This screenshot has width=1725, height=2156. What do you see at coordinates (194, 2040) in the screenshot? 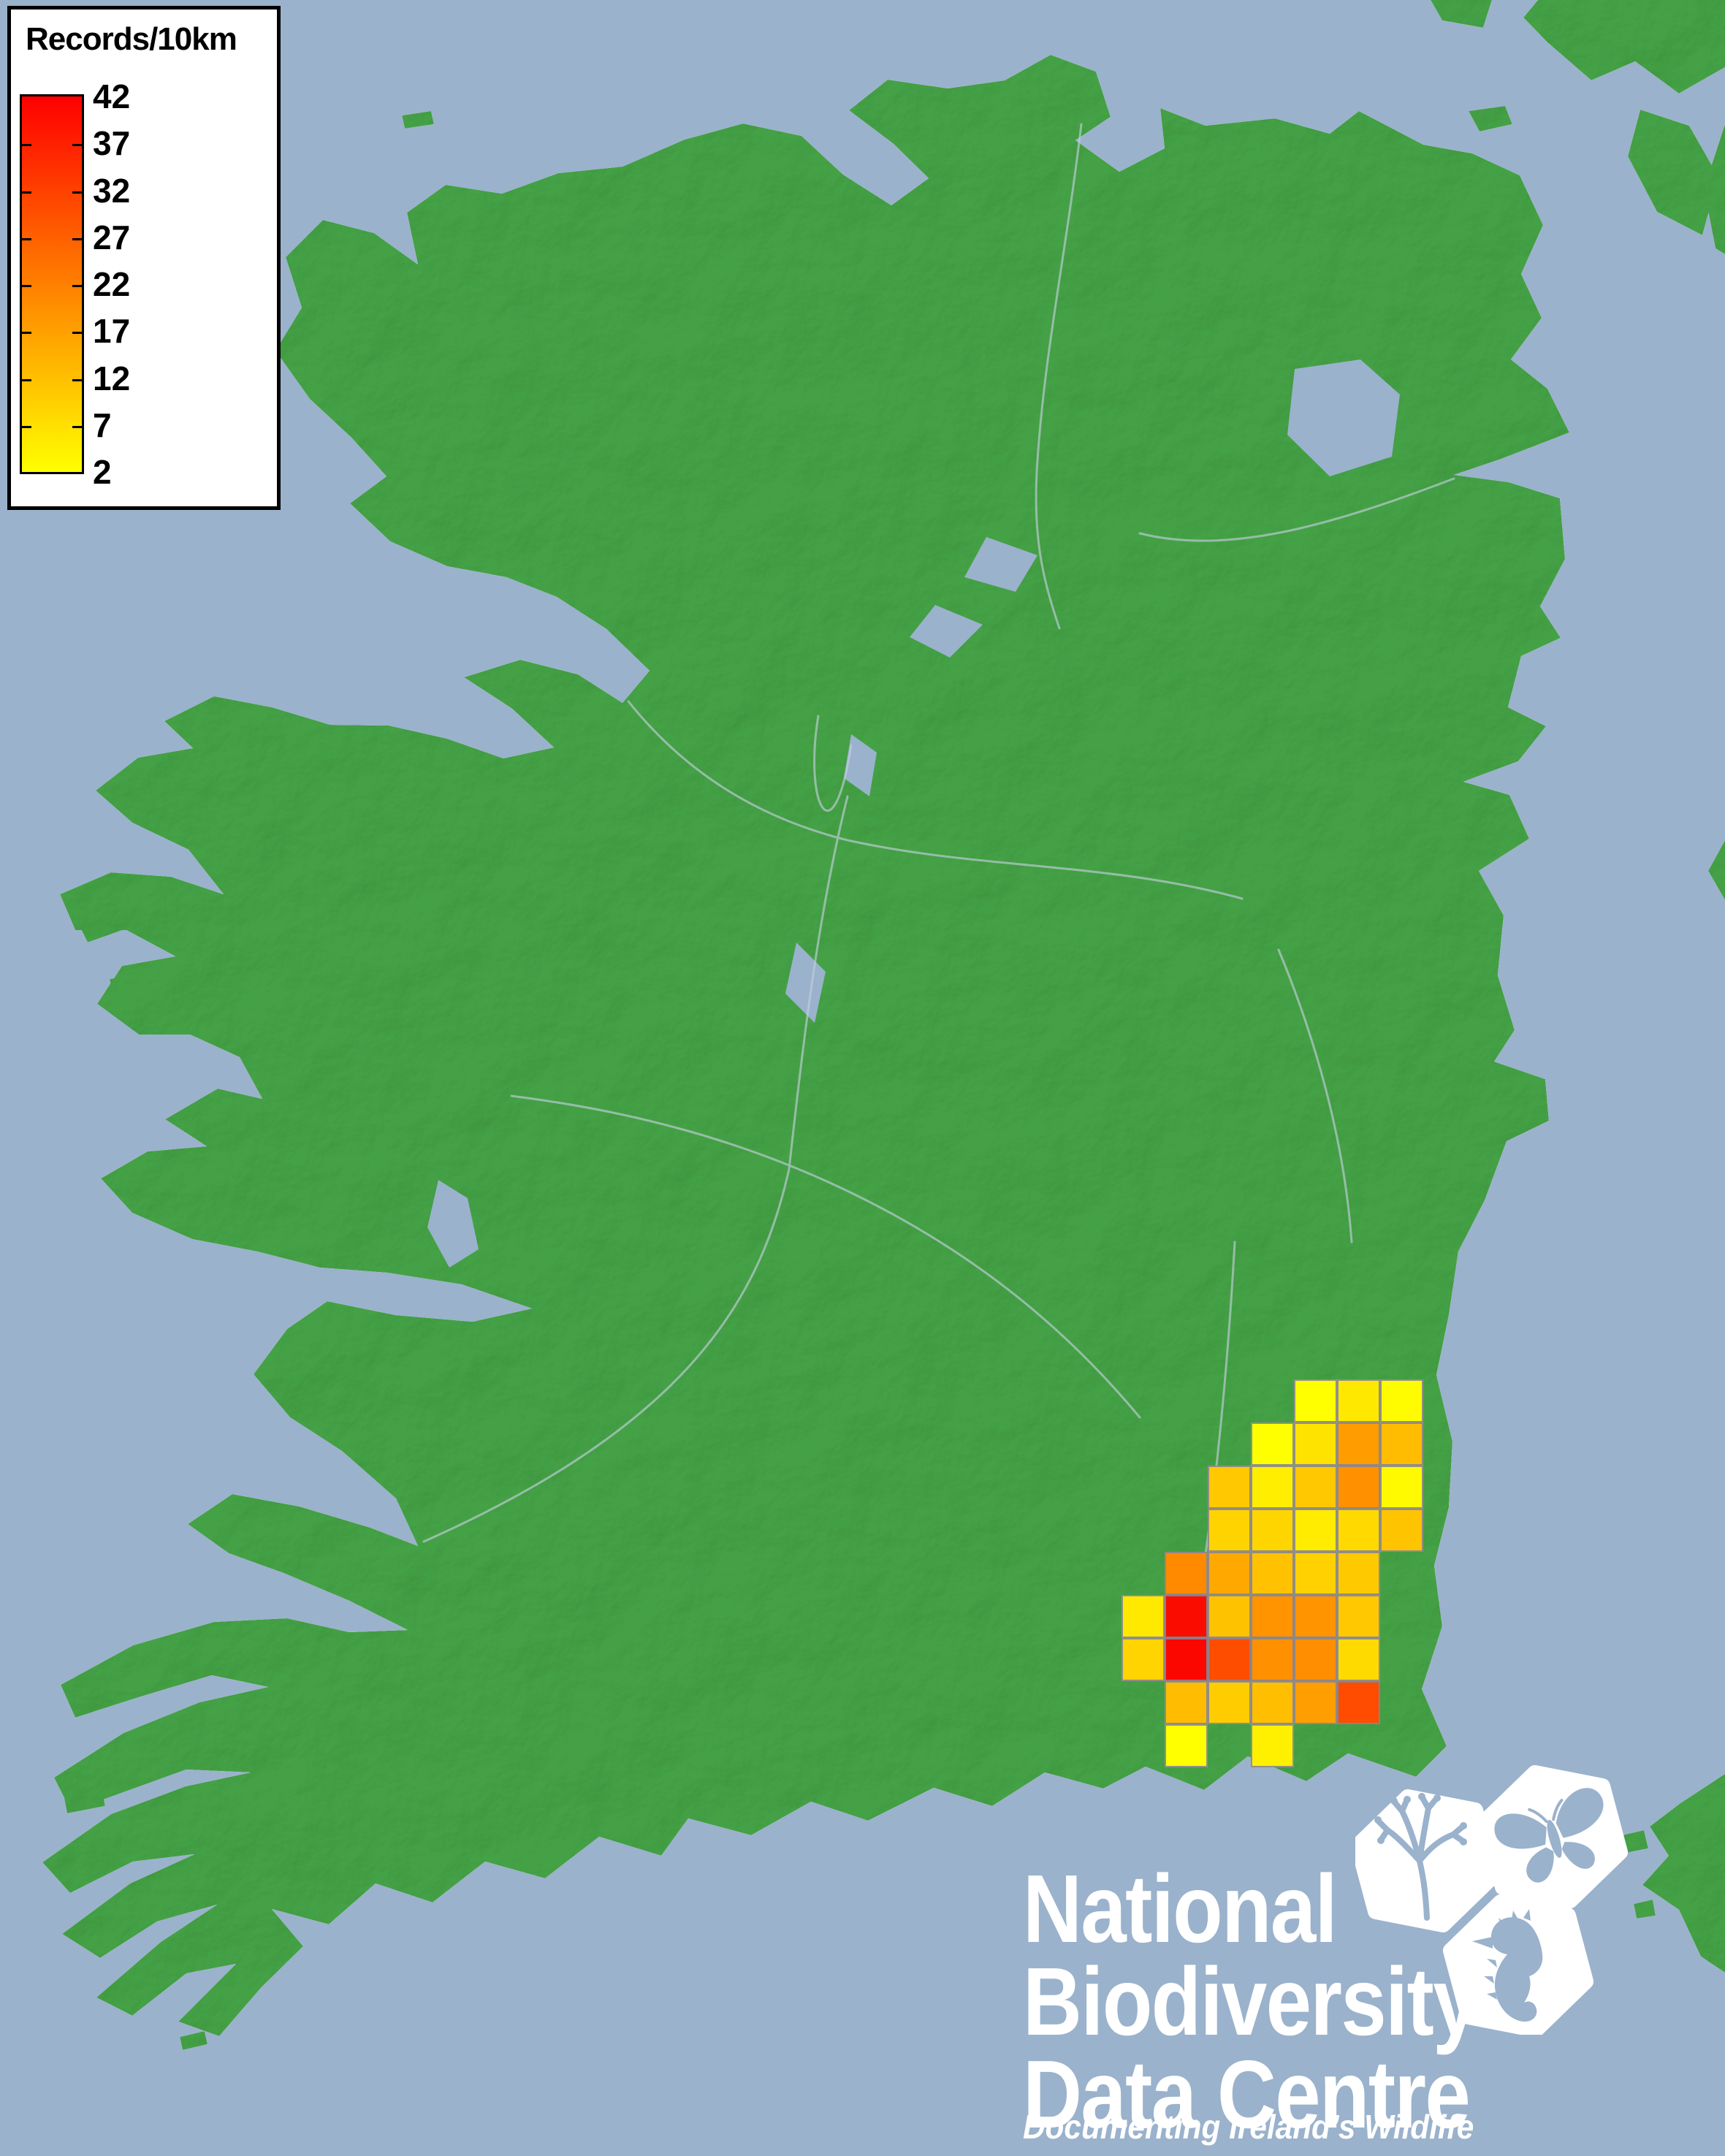
I see `west-cork-islet` at bounding box center [194, 2040].